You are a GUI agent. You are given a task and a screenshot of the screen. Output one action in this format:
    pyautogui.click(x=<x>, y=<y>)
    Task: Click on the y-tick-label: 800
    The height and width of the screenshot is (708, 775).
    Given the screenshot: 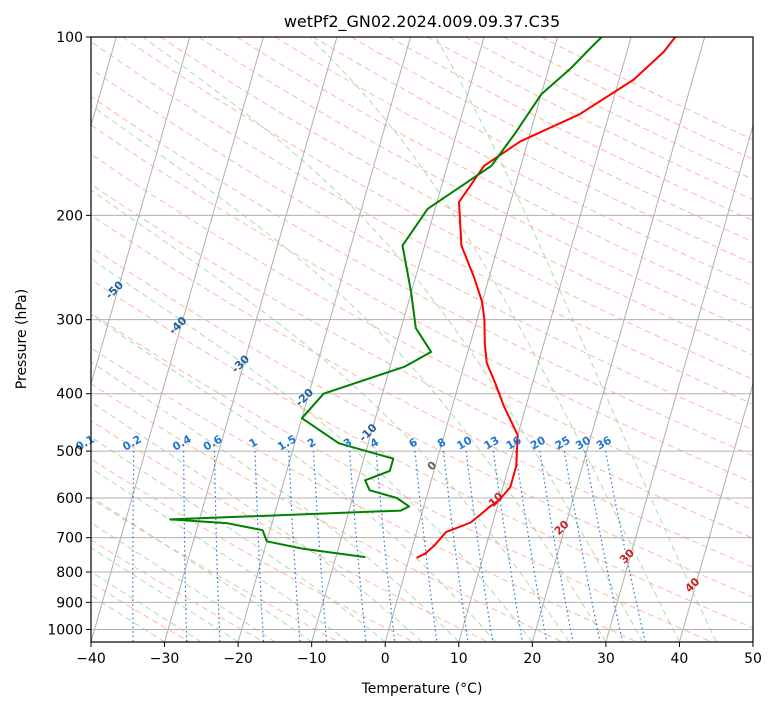 What is the action you would take?
    pyautogui.click(x=69, y=573)
    